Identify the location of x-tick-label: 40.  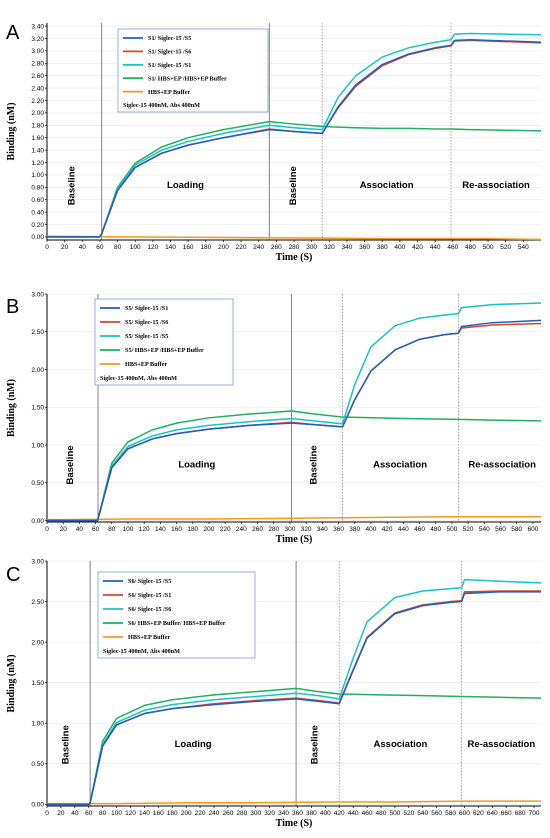
(83, 247).